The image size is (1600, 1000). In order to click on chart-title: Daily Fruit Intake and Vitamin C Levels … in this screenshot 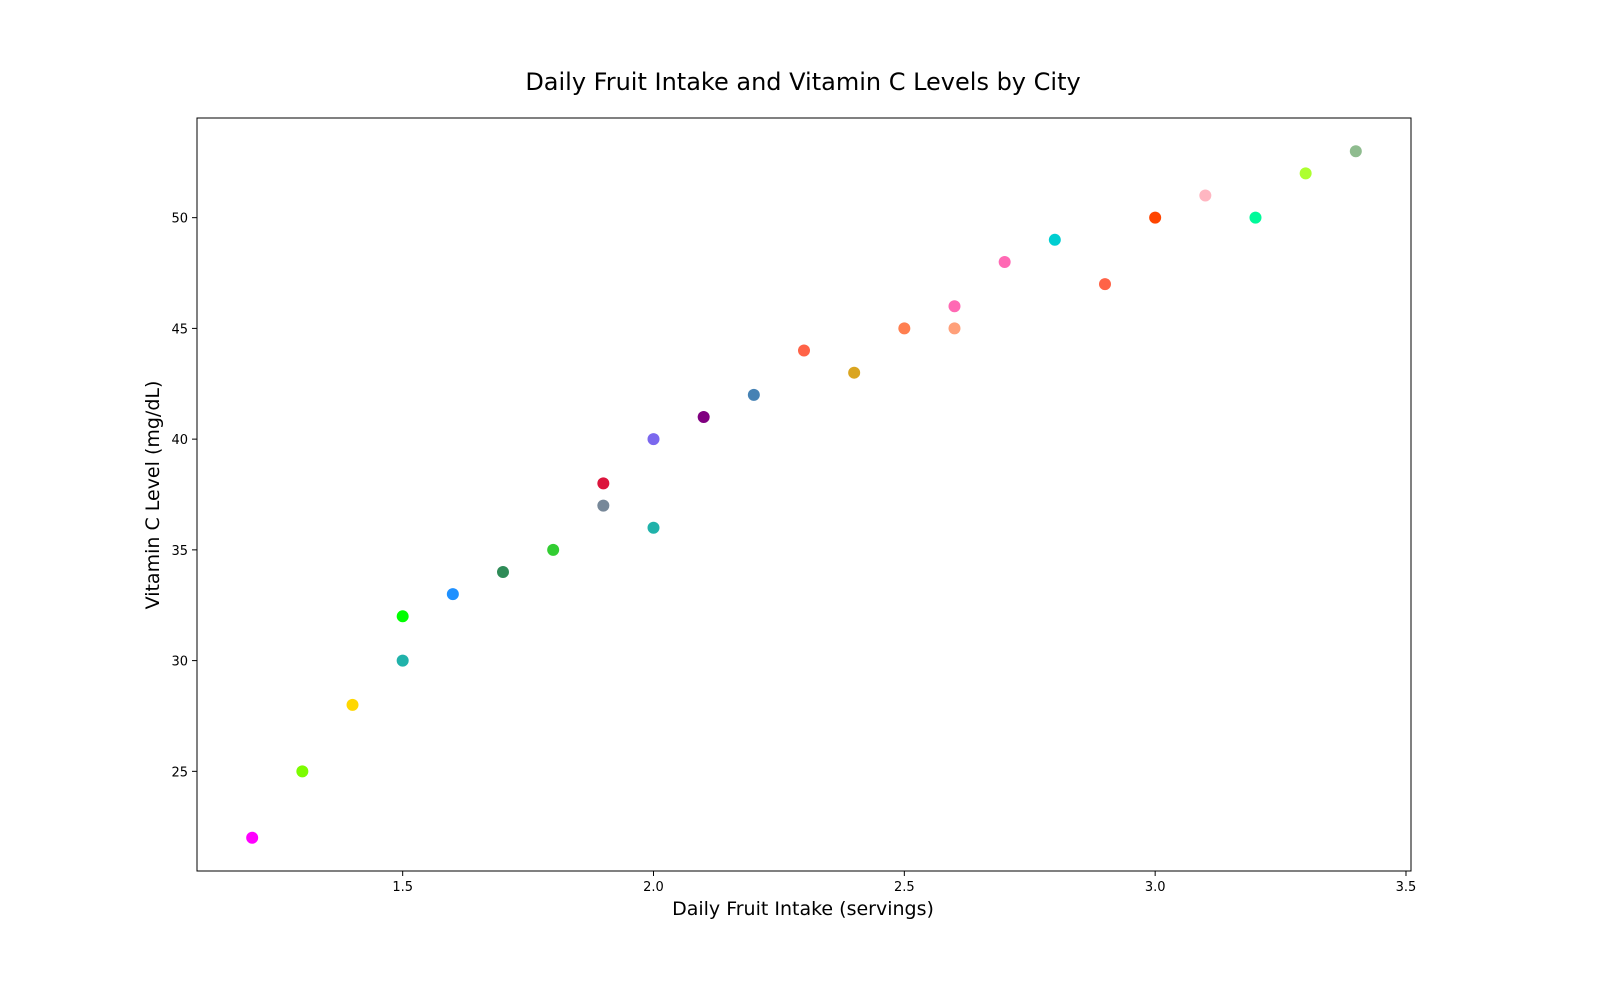, I will do `click(802, 82)`.